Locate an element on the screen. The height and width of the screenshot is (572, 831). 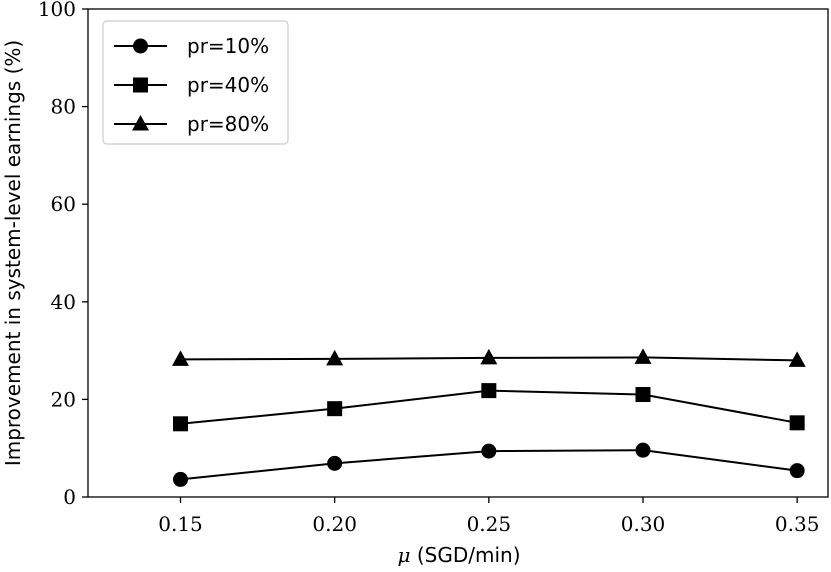
y-tick-label-3: 40 is located at coordinates (63, 302).